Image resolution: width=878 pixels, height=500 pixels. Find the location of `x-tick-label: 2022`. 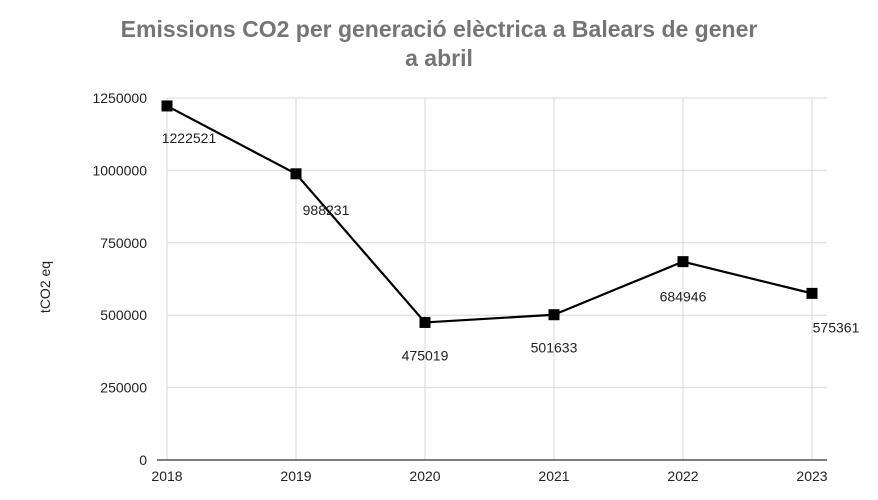

x-tick-label: 2022 is located at coordinates (682, 476).